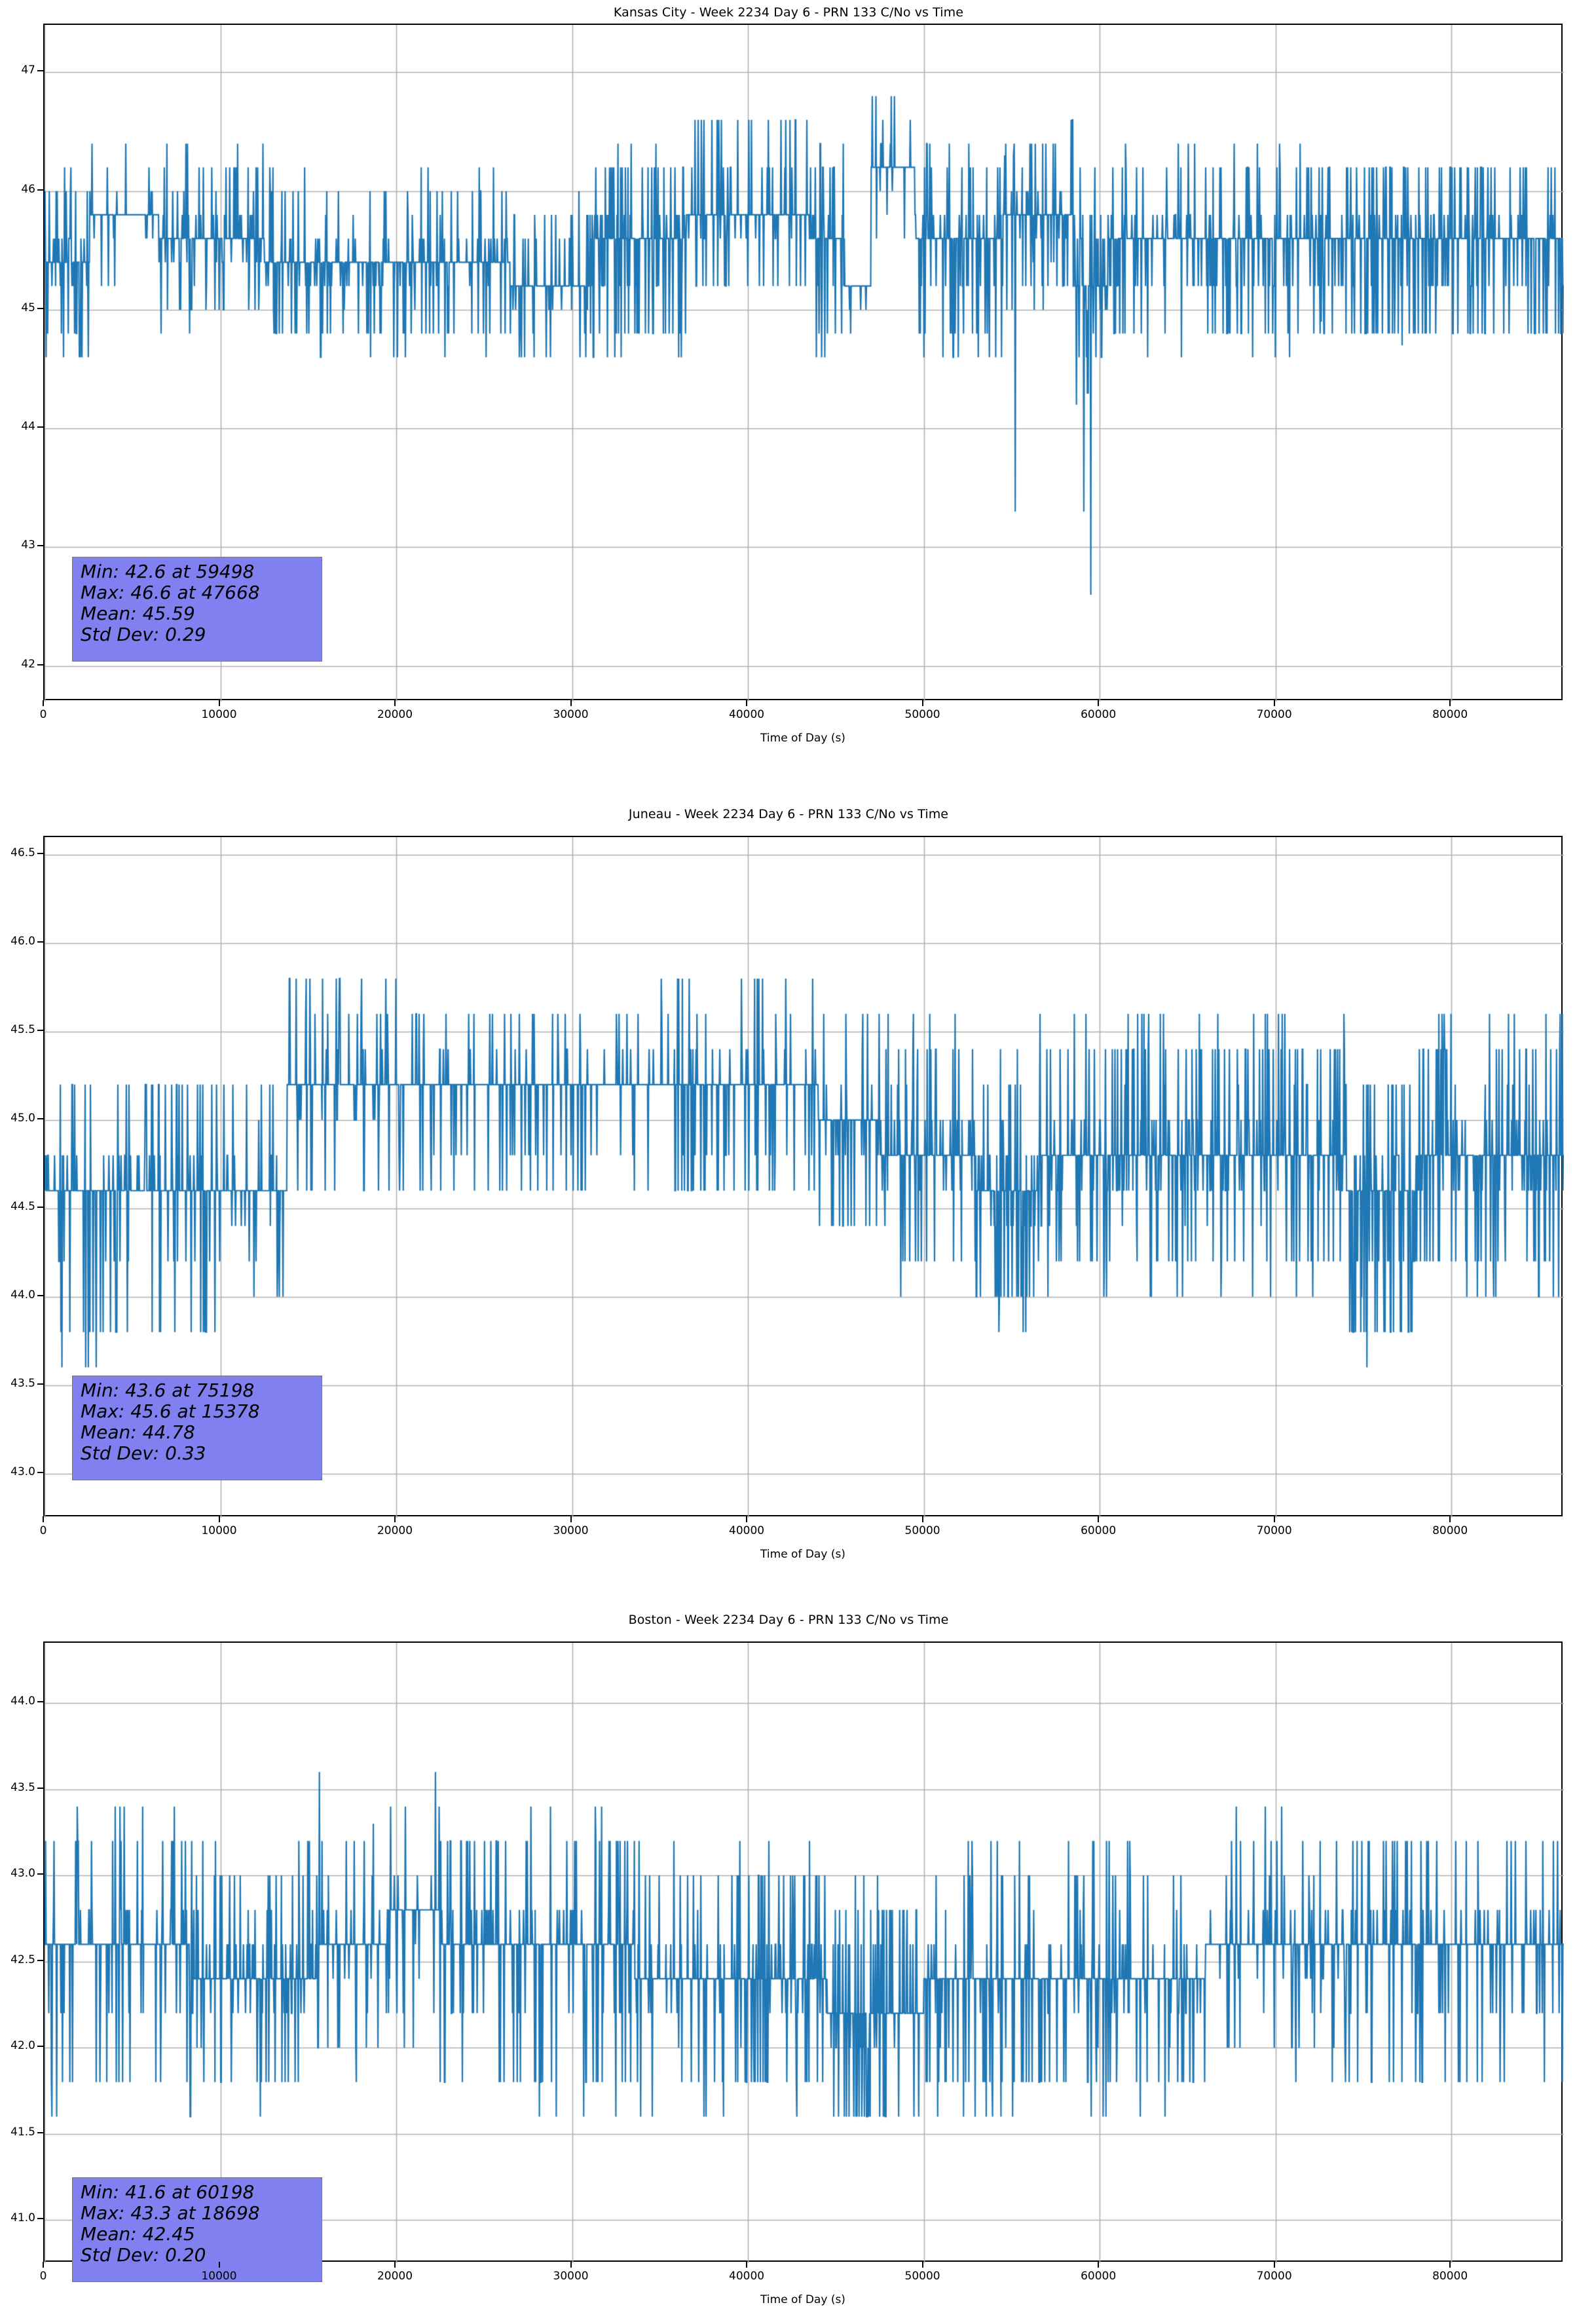 The height and width of the screenshot is (2324, 1577). I want to click on stat-std: Std Dev: 0.20, so click(143, 2254).